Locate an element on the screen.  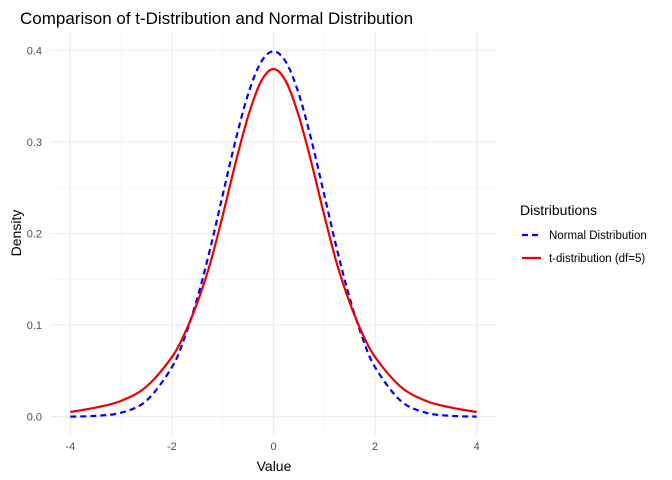
y-tick-label: 0.1 is located at coordinates (34, 326).